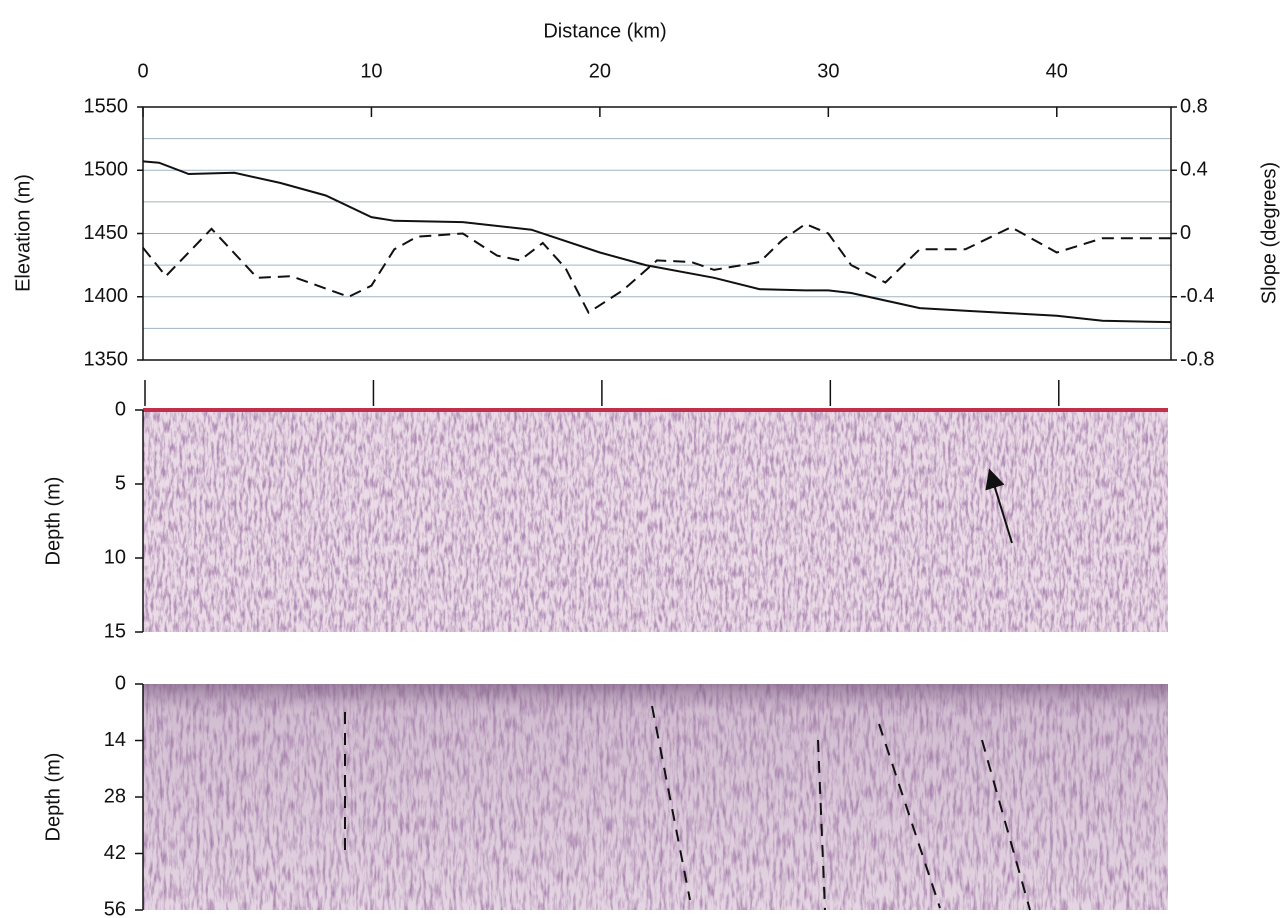 The width and height of the screenshot is (1286, 918). I want to click on y2-tick-label: 0.4, so click(1194, 170).